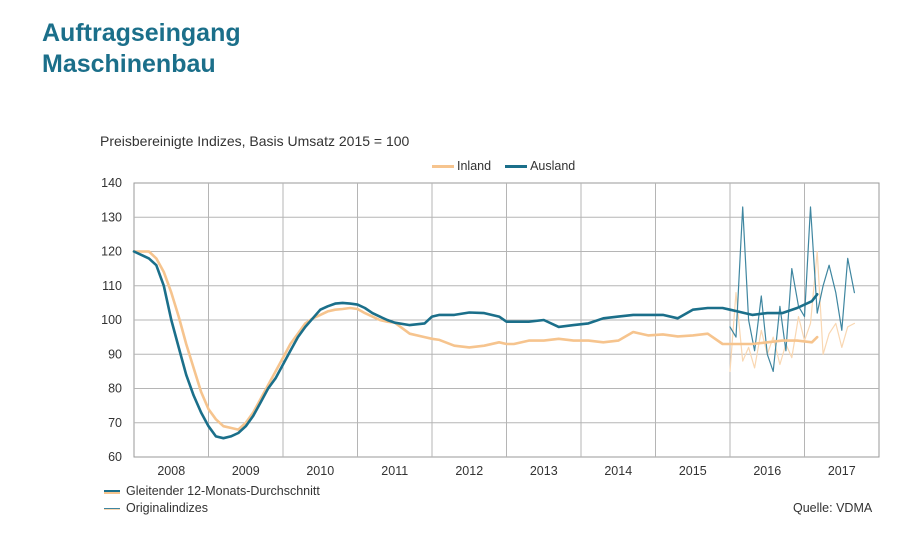 The image size is (917, 548). Describe the element at coordinates (693, 471) in the screenshot. I see `x-tick-label-2015: 2015` at that location.